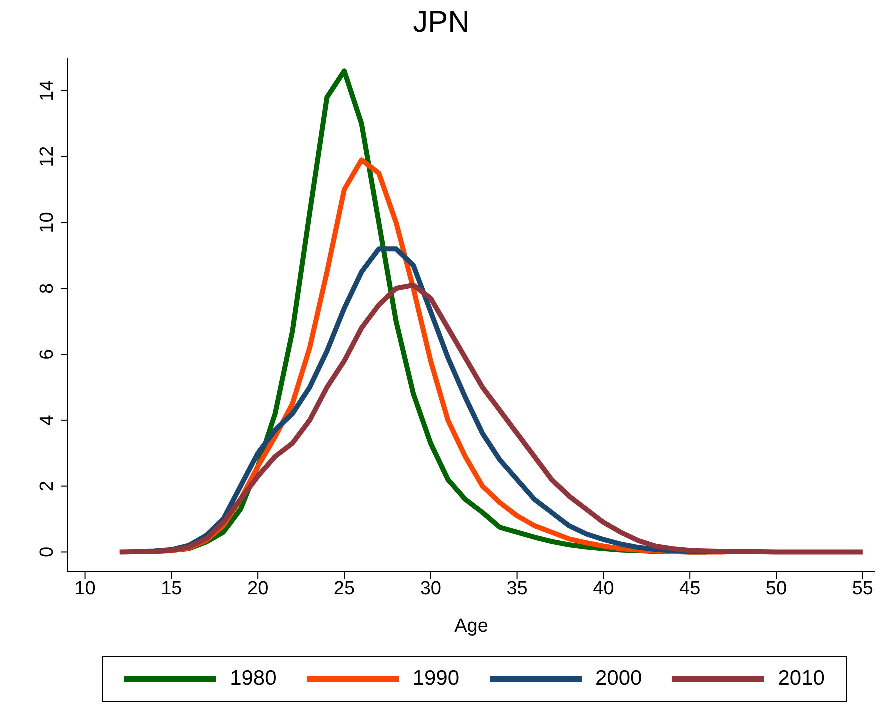 The width and height of the screenshot is (883, 704). I want to click on x-tick-label: 20, so click(258, 589).